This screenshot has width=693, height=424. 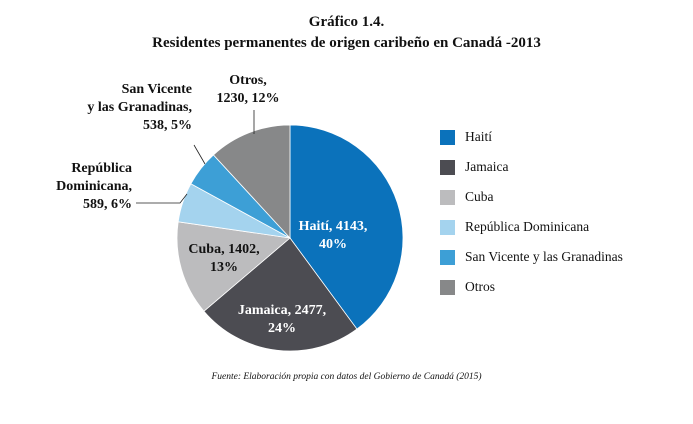 I want to click on chart-title: Gráfico 1.4., so click(x=346, y=22).